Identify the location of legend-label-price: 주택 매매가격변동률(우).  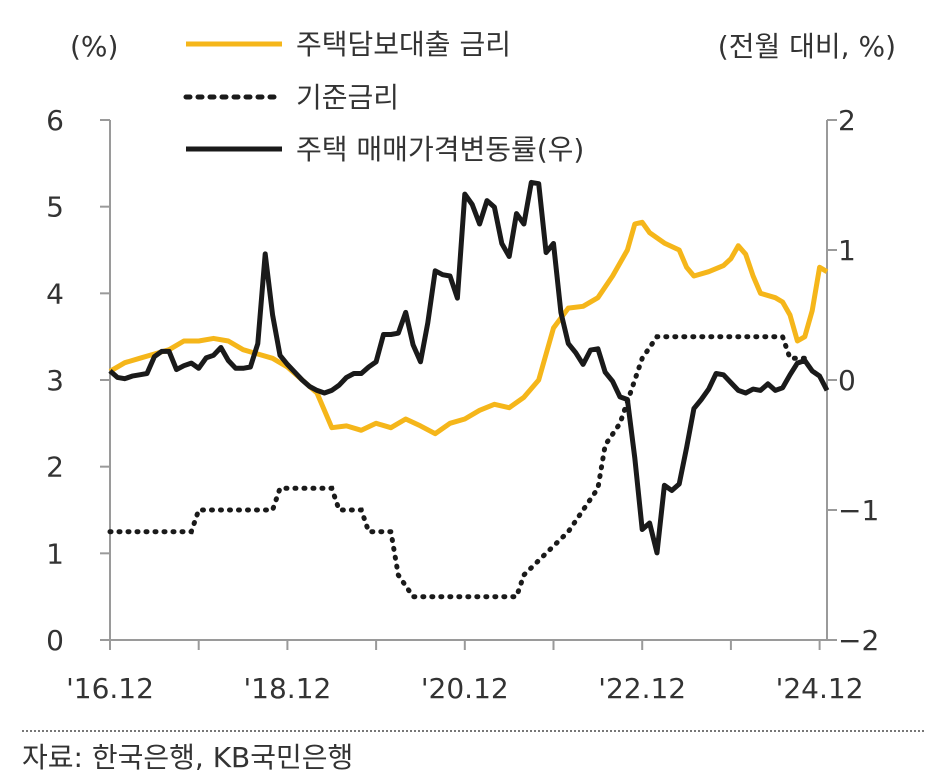
(440, 149).